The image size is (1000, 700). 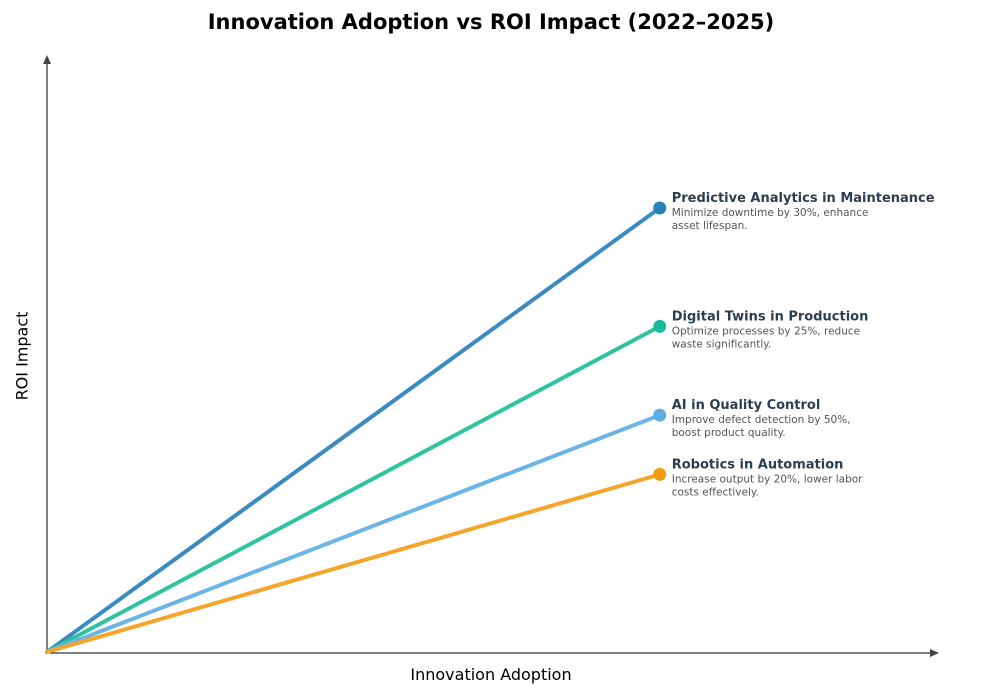 I want to click on series-label: Digital Twins in Production, so click(x=770, y=316).